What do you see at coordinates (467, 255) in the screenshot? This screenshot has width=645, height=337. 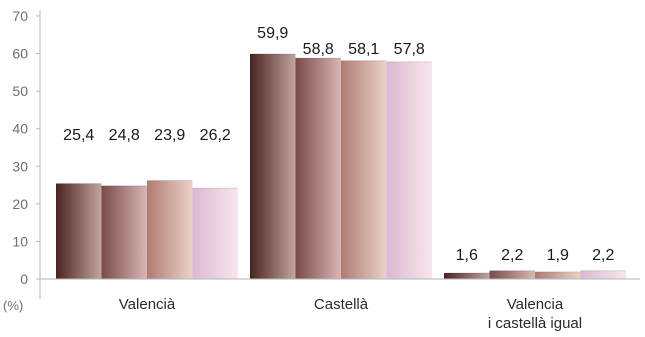 I see `data-label: 1,6` at bounding box center [467, 255].